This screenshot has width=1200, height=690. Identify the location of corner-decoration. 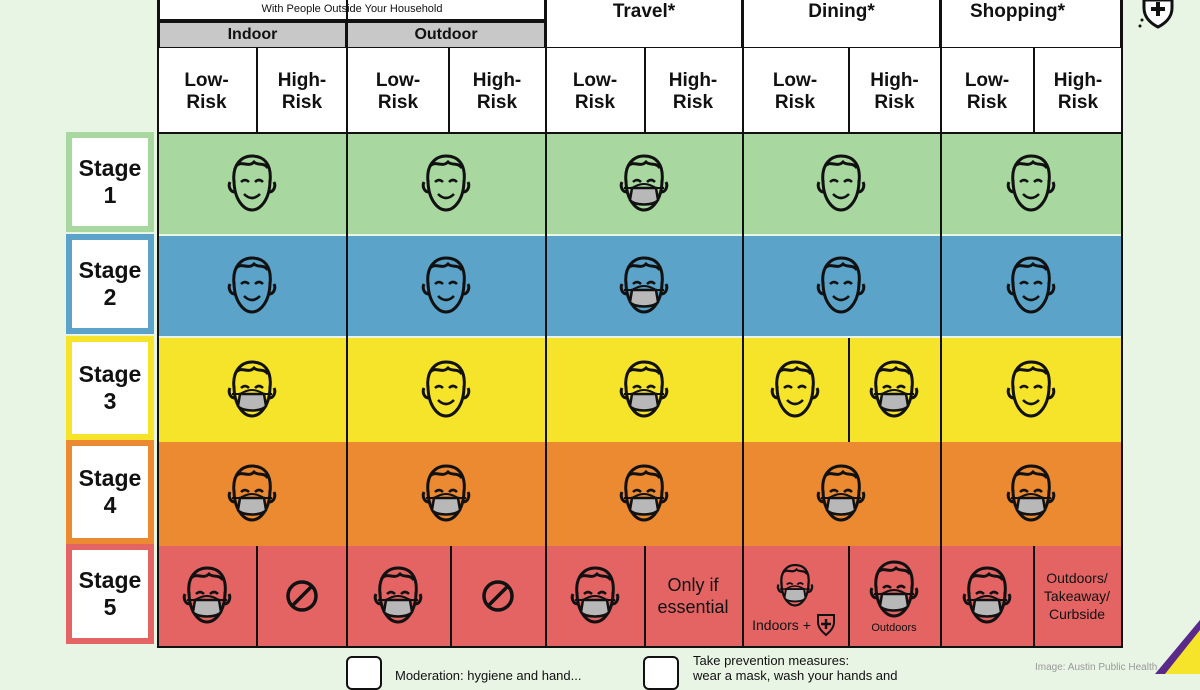
(1177, 647).